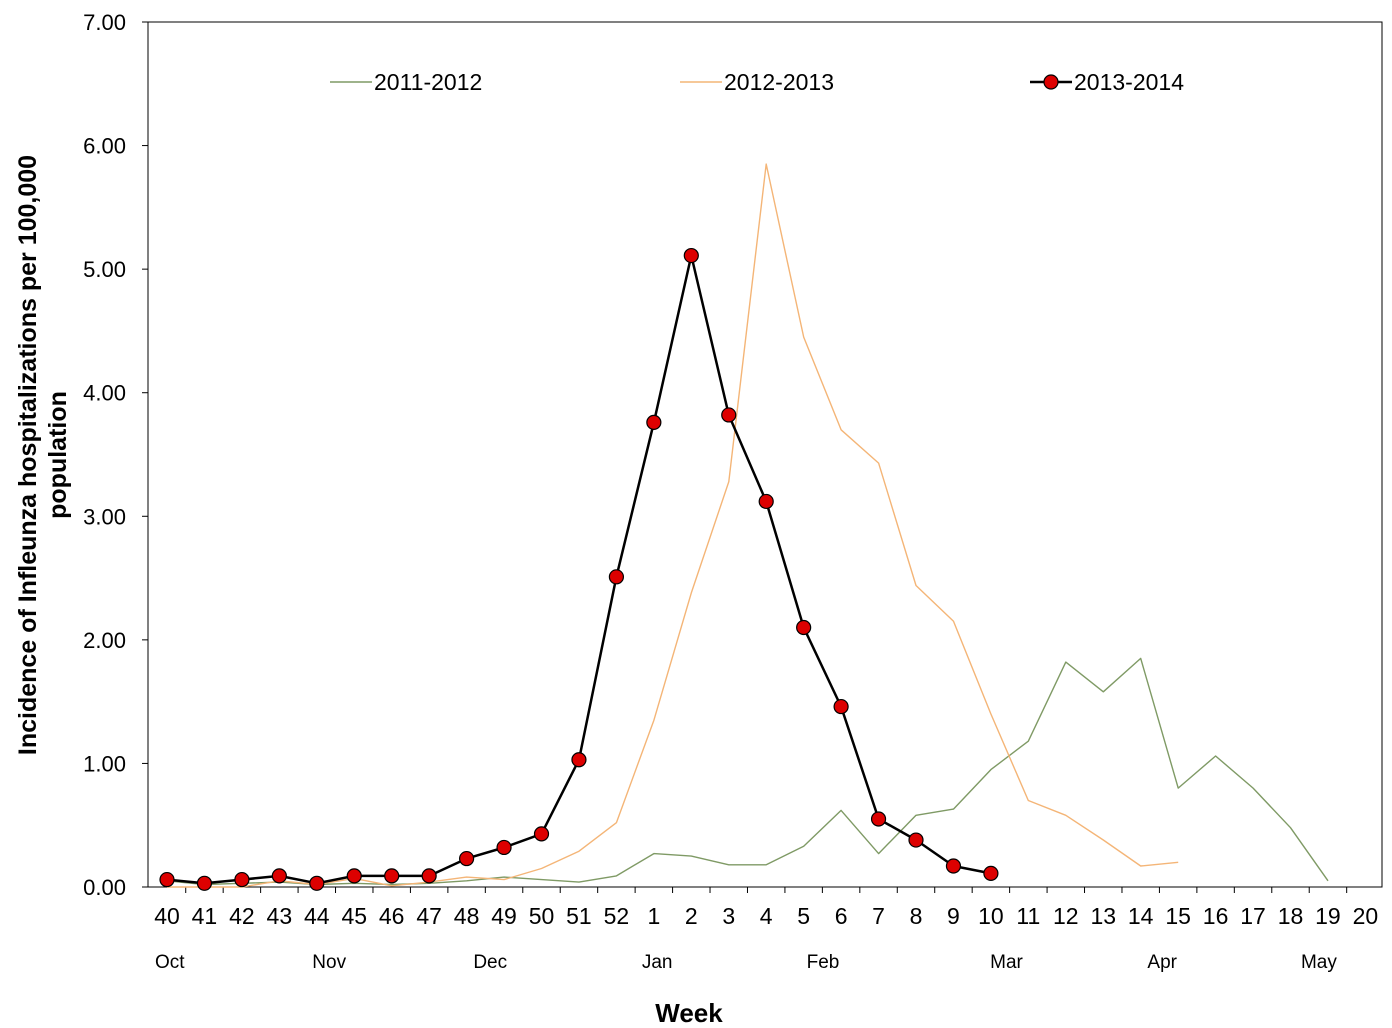 The height and width of the screenshot is (1028, 1392). I want to click on x-tick-label: 4, so click(766, 916).